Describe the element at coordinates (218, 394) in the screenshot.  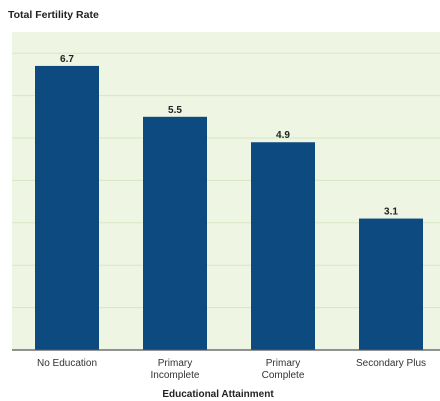
I see `x-axis-title: Educational Attainment` at that location.